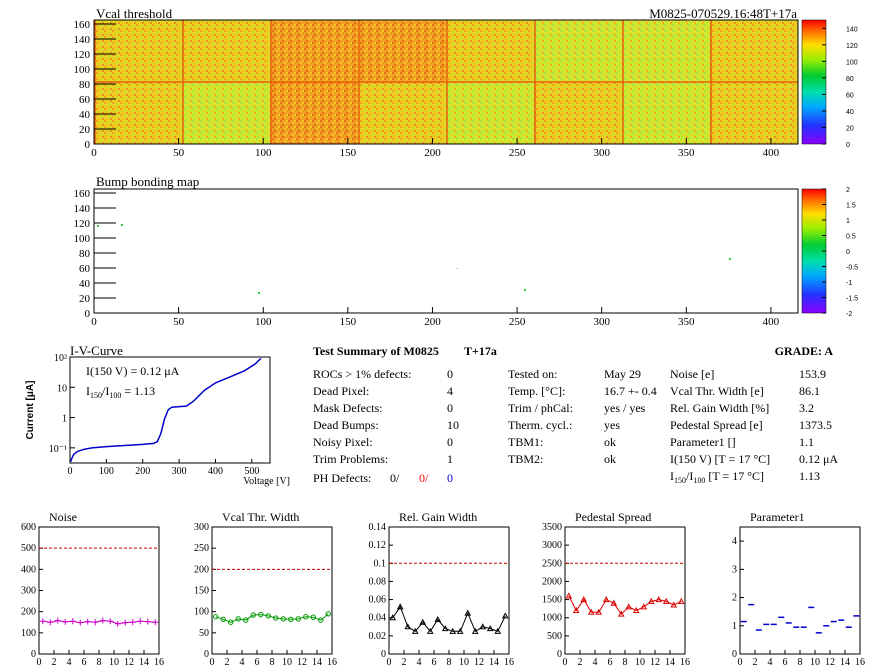  Describe the element at coordinates (85, 130) in the screenshot. I see `y-tick-label: 20` at that location.